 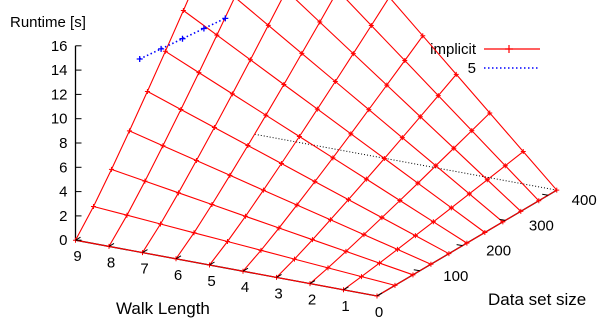 I want to click on y-tick-label: 200, so click(x=498, y=251).